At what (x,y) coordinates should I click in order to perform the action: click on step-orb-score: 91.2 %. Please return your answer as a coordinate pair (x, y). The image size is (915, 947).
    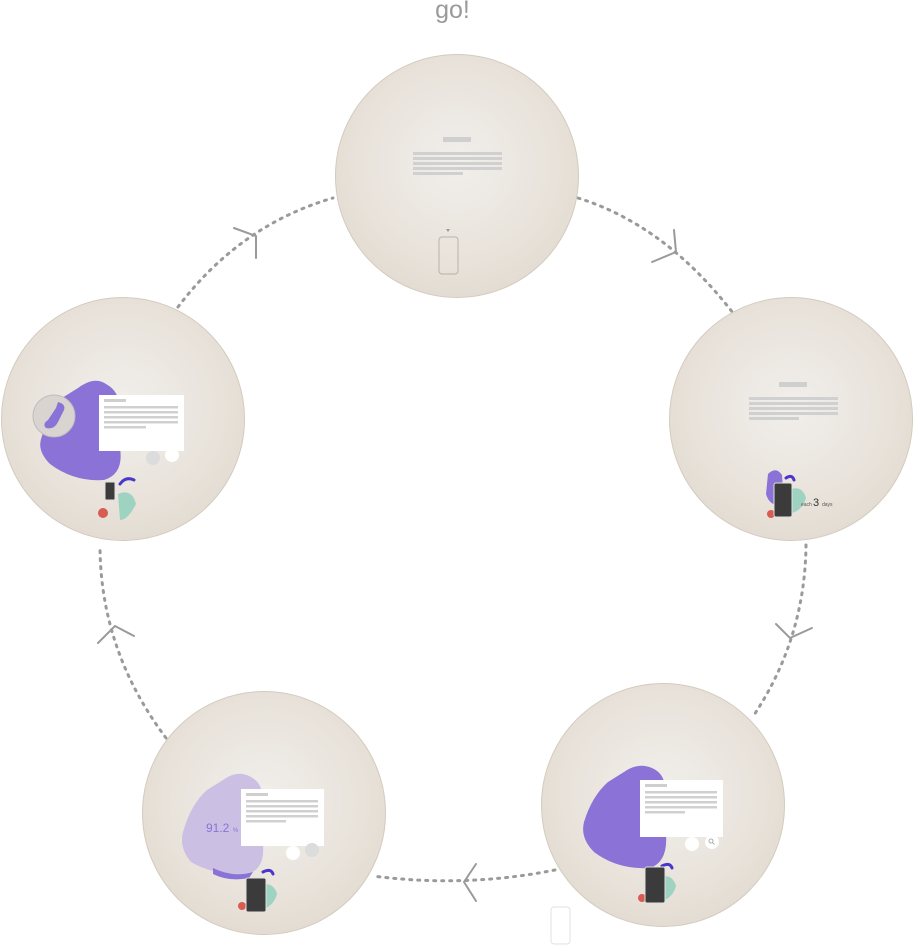
    Looking at the image, I should click on (264, 813).